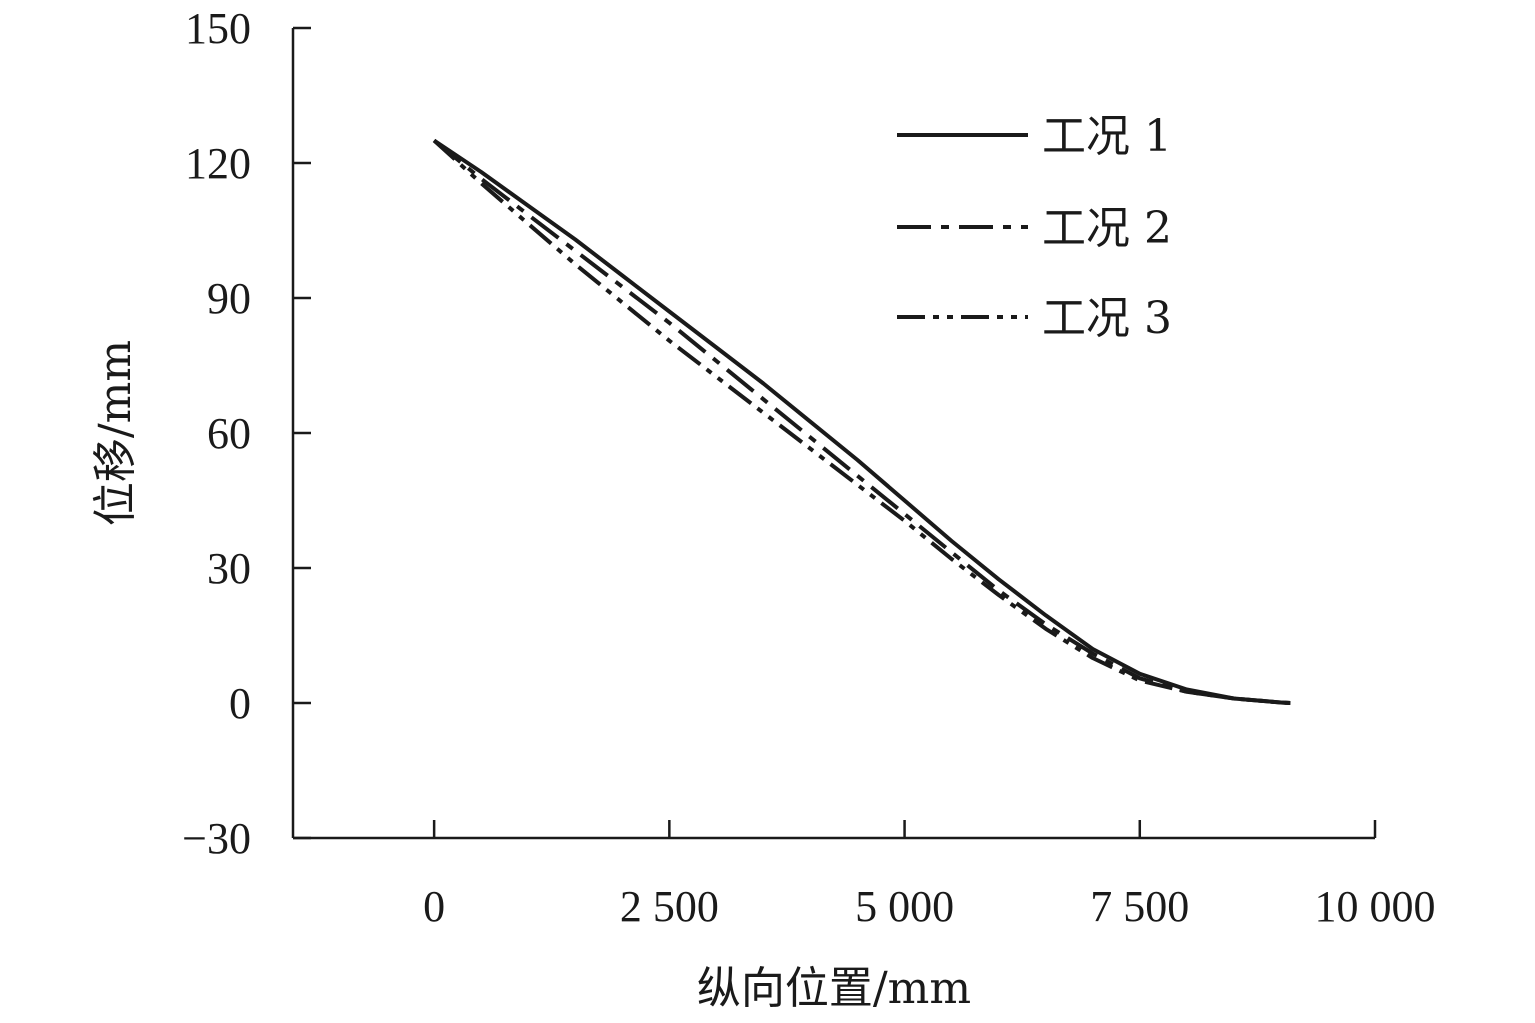  What do you see at coordinates (229, 298) in the screenshot?
I see `y-tick-label: 90` at bounding box center [229, 298].